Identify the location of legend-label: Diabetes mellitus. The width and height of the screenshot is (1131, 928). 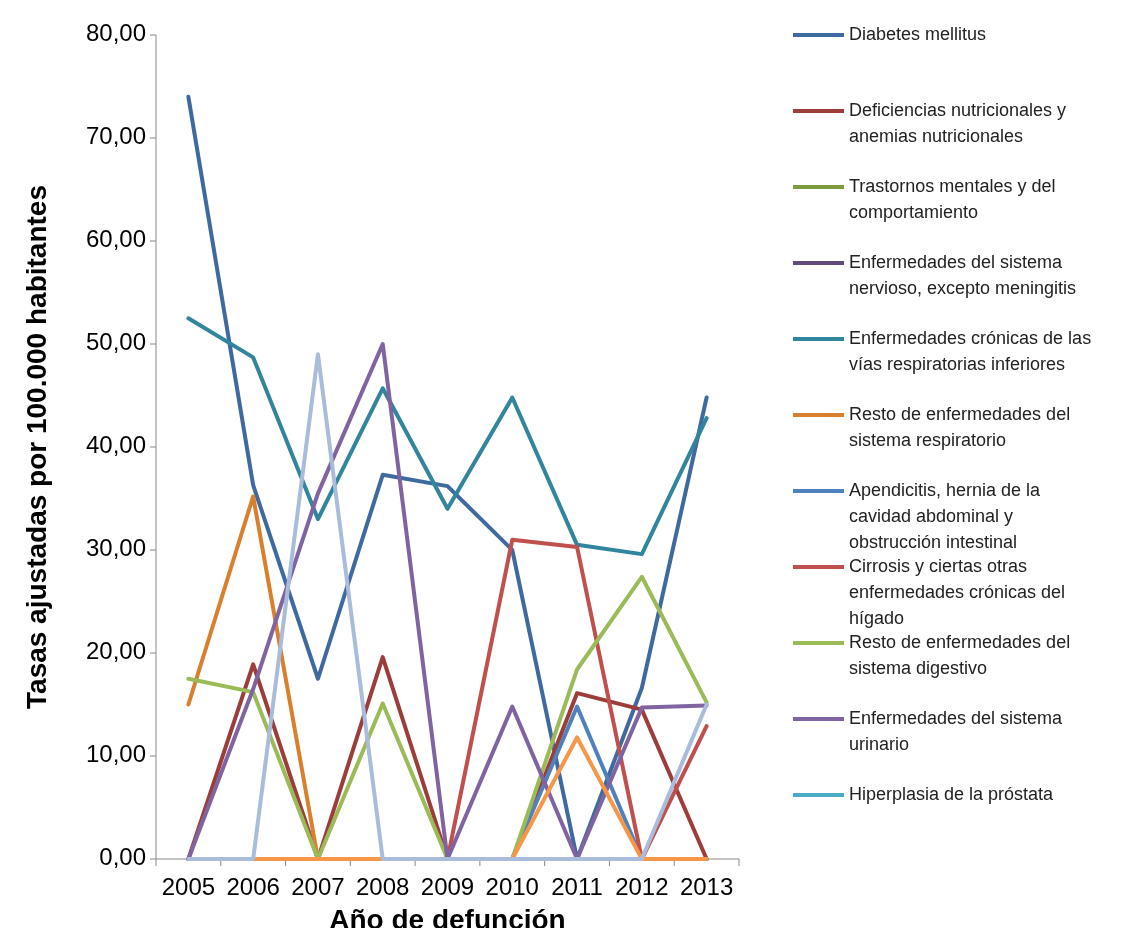
(918, 33).